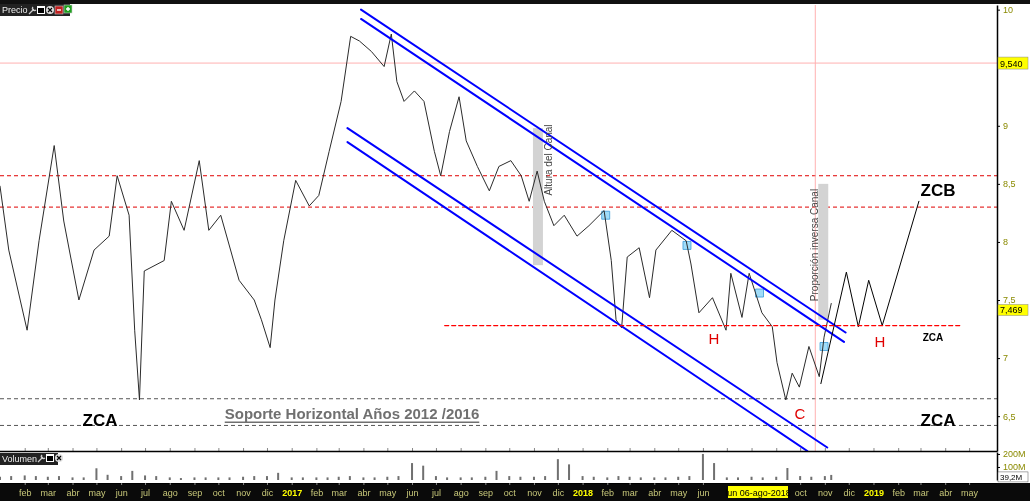  What do you see at coordinates (1014, 467) in the screenshot?
I see `y-tick-label: 100M` at bounding box center [1014, 467].